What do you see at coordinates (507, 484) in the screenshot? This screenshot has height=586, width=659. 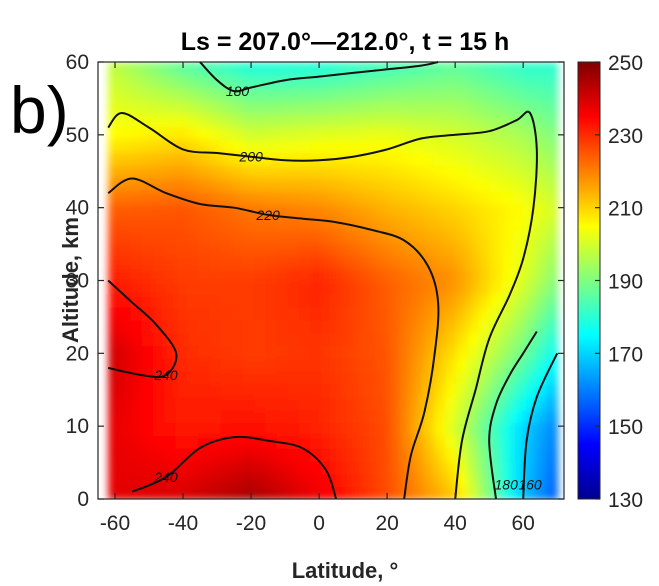 I see `contour-label-180: 180` at bounding box center [507, 484].